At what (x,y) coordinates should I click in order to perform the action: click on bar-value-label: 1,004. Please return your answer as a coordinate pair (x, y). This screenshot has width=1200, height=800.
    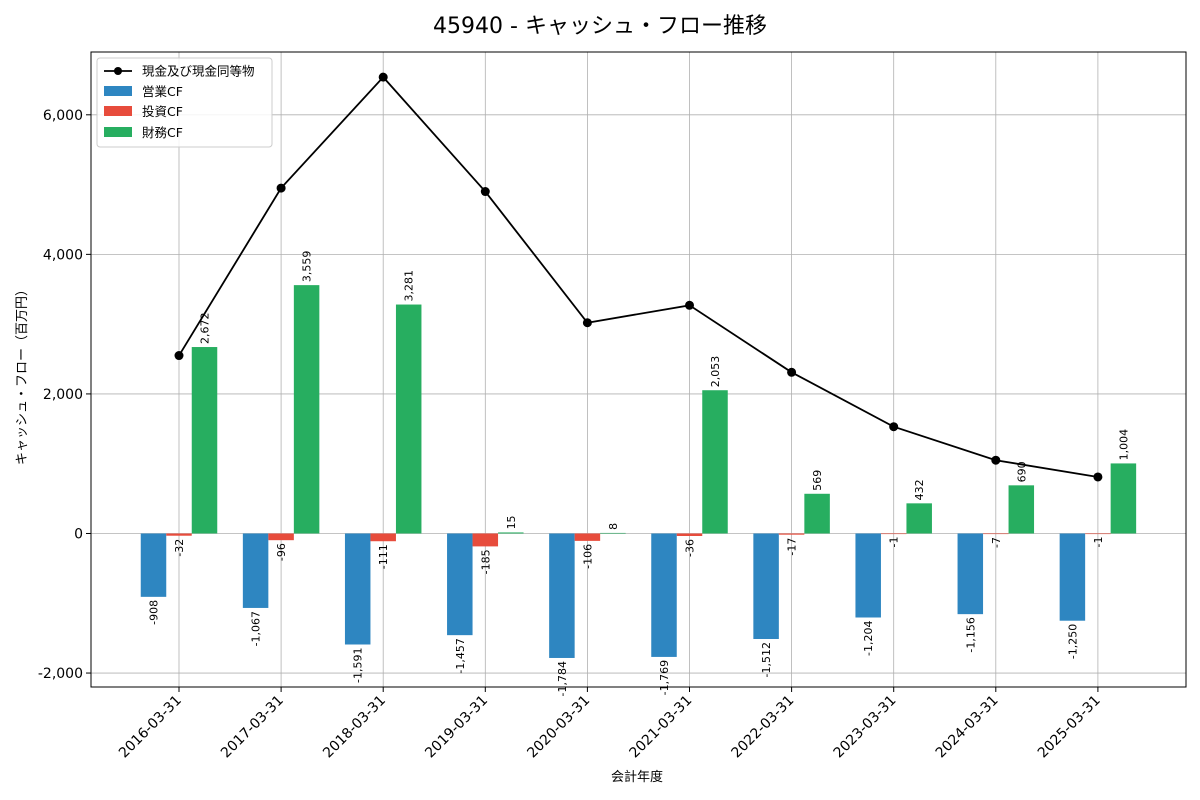
    Looking at the image, I should click on (1123, 445).